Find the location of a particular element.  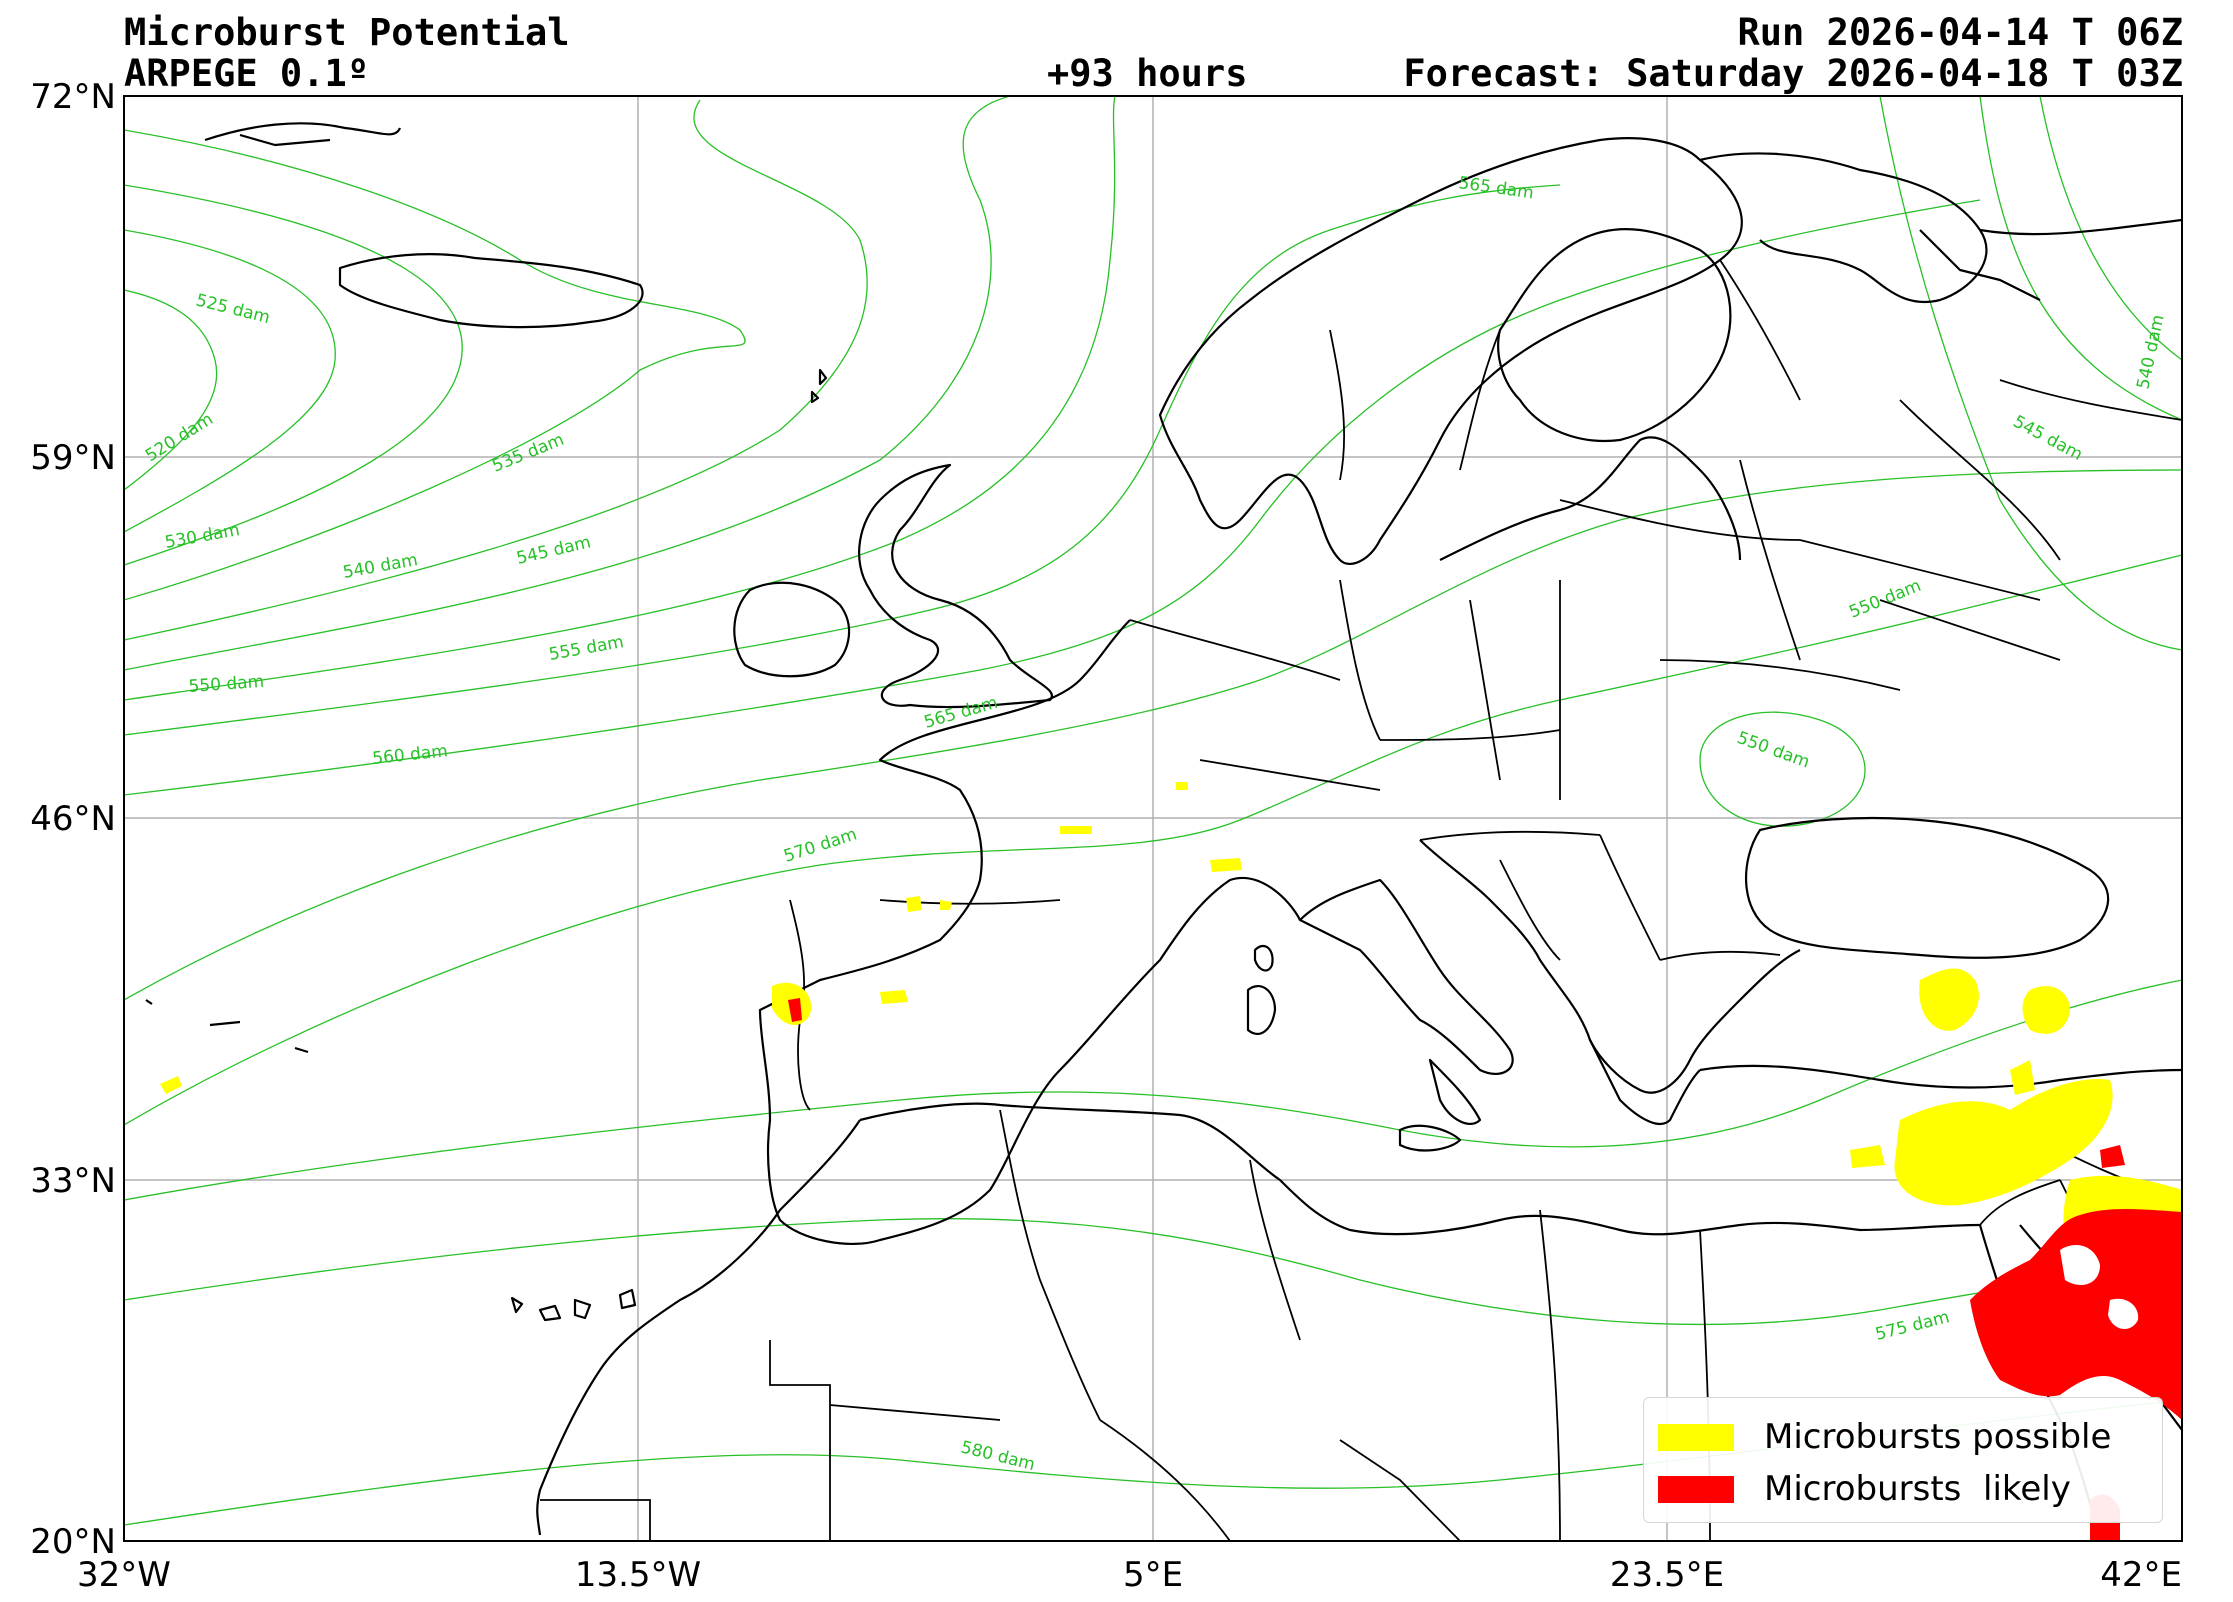

forecast-time: Forecast: Saturday 2026-04-18 T 03Z is located at coordinates (1793, 73).